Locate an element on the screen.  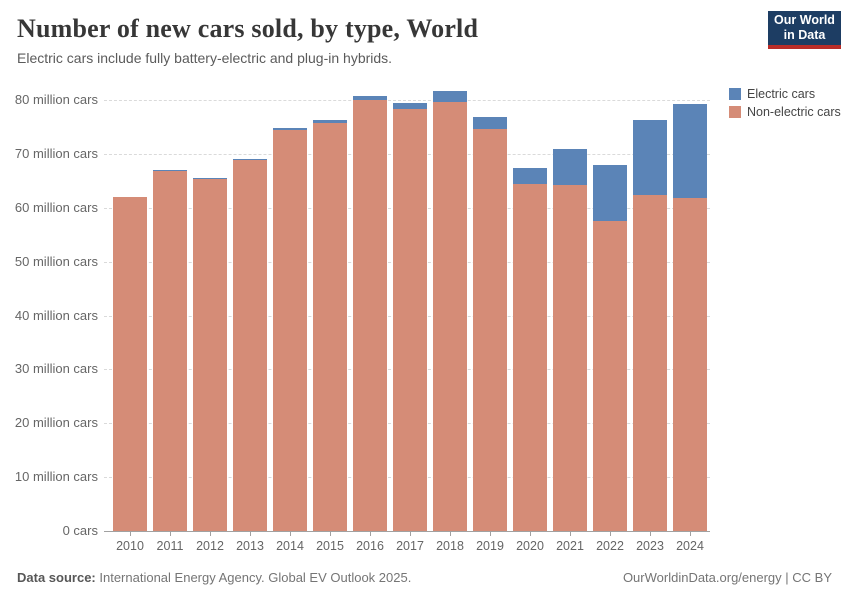
bar-2016 is located at coordinates (370, 313).